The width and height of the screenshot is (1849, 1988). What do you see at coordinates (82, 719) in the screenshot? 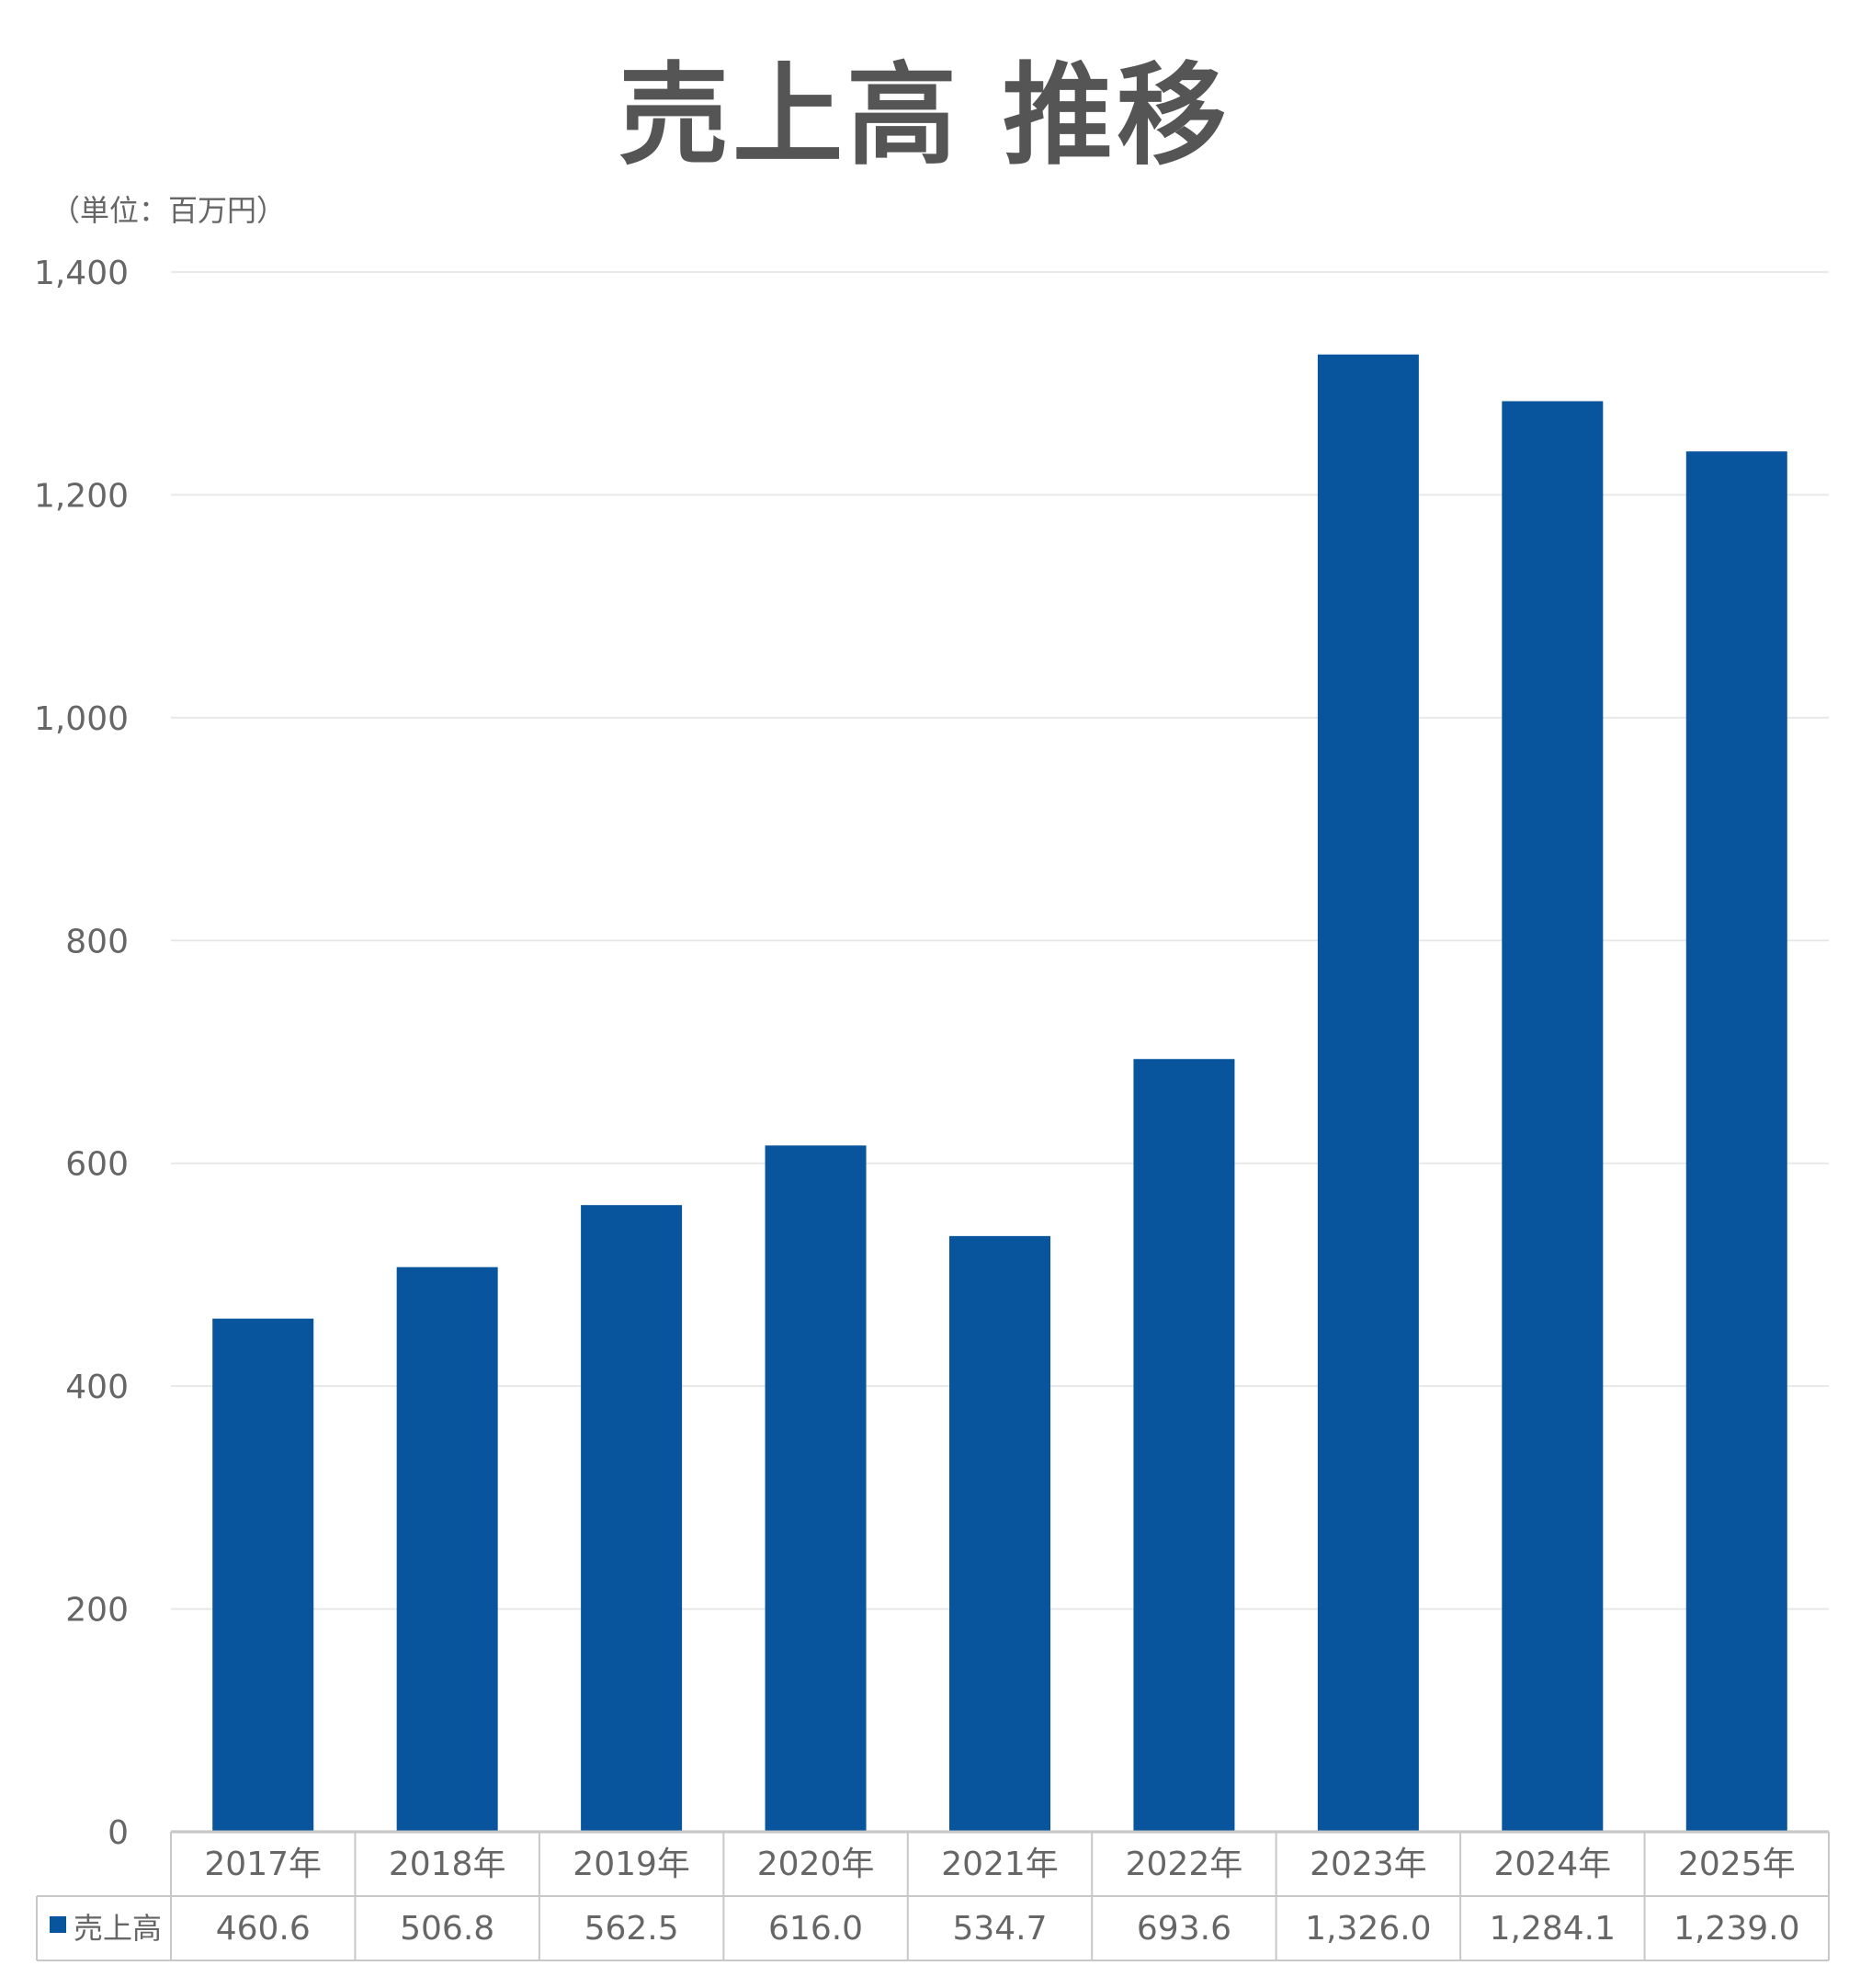
I see `y-tick-label: 1,000` at bounding box center [82, 719].